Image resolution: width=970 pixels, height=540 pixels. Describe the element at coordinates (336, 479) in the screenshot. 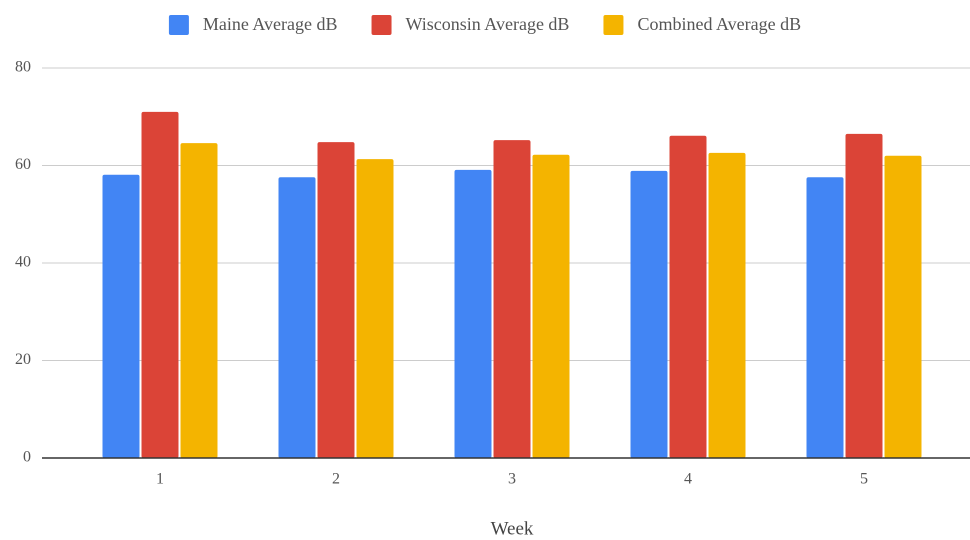

I see `x-tick-label: 2` at that location.